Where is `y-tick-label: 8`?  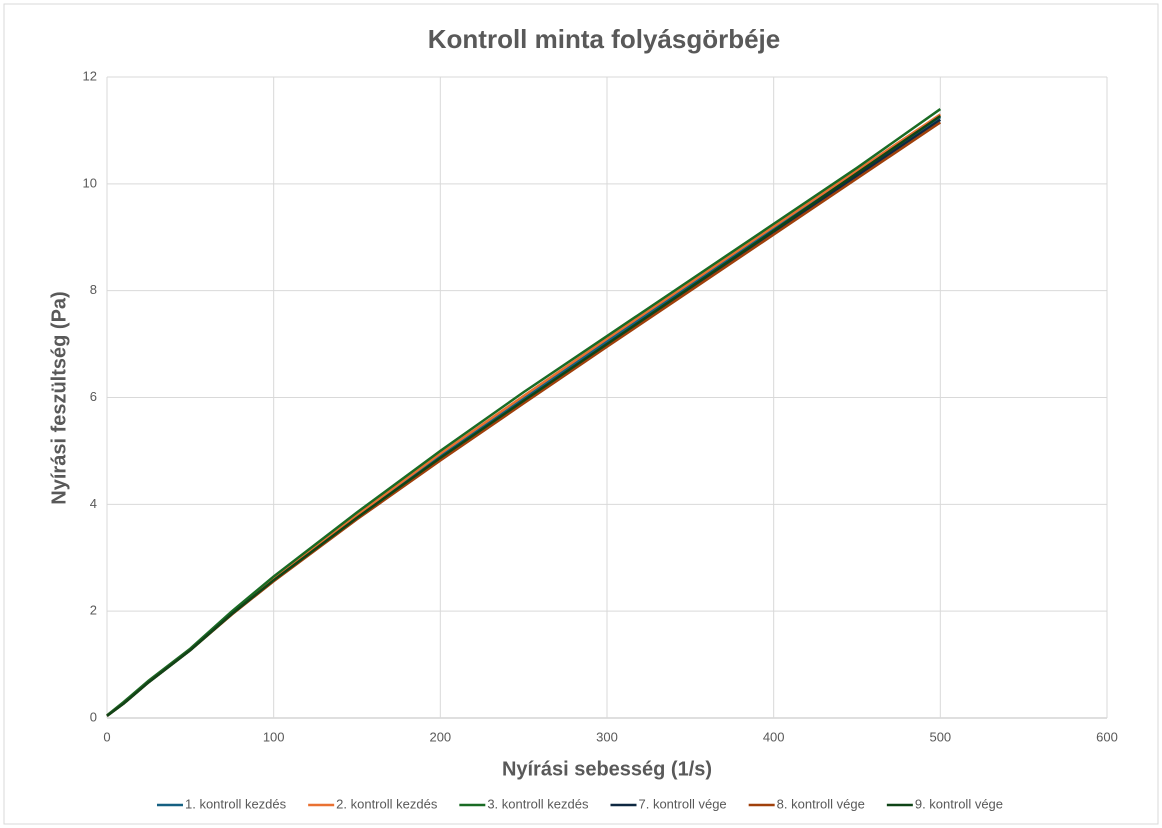
y-tick-label: 8 is located at coordinates (93, 289).